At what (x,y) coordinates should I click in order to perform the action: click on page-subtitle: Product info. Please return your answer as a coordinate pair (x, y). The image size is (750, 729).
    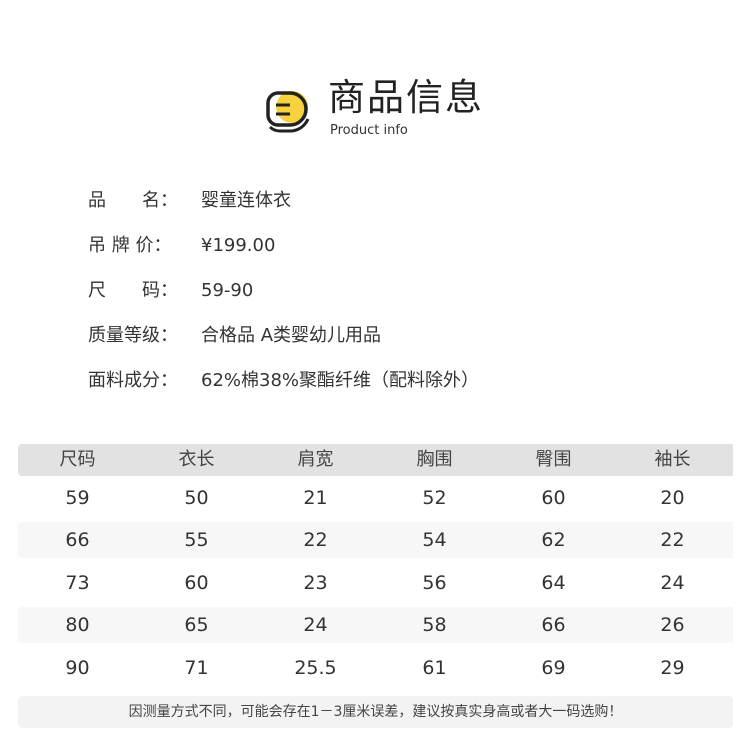
    Looking at the image, I should click on (369, 130).